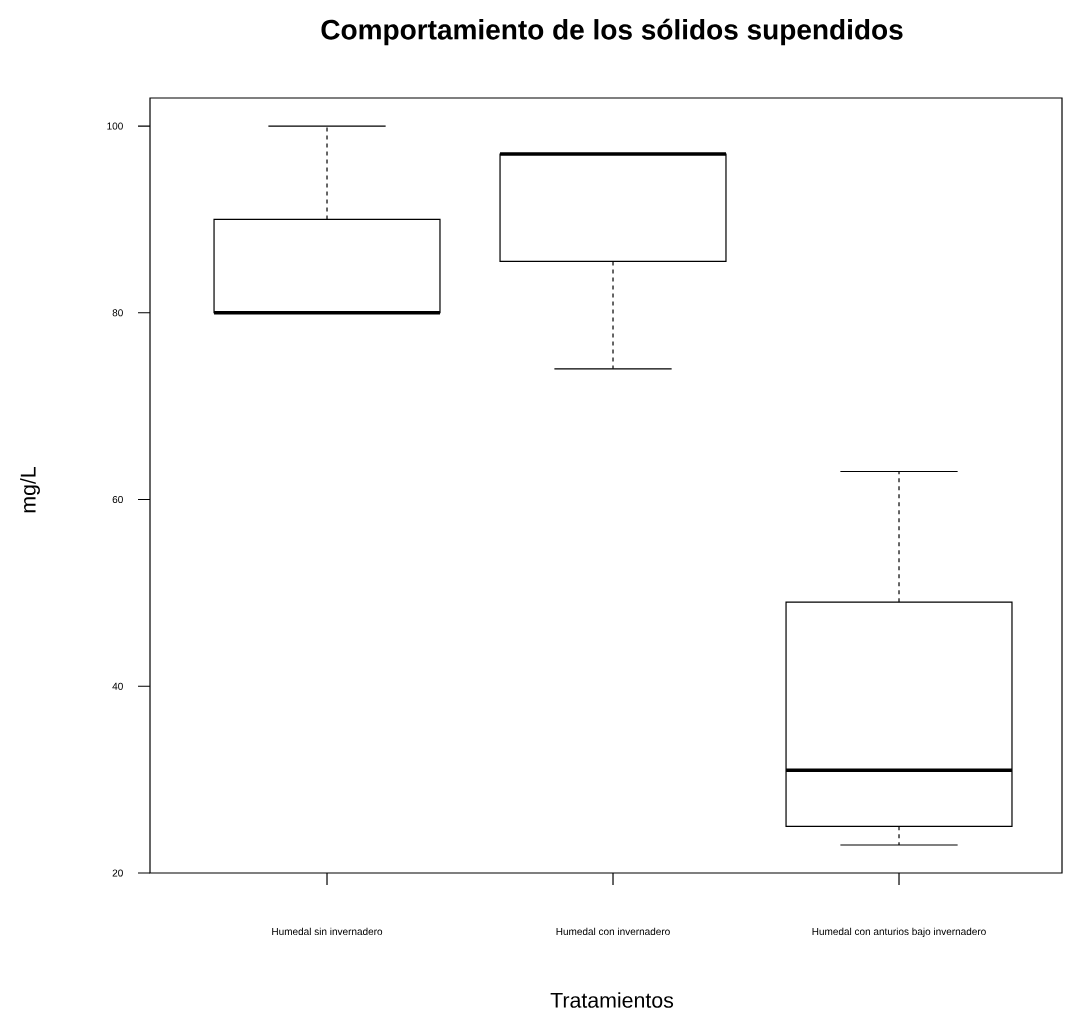  Describe the element at coordinates (117, 686) in the screenshot. I see `y-tick-label: 40` at that location.